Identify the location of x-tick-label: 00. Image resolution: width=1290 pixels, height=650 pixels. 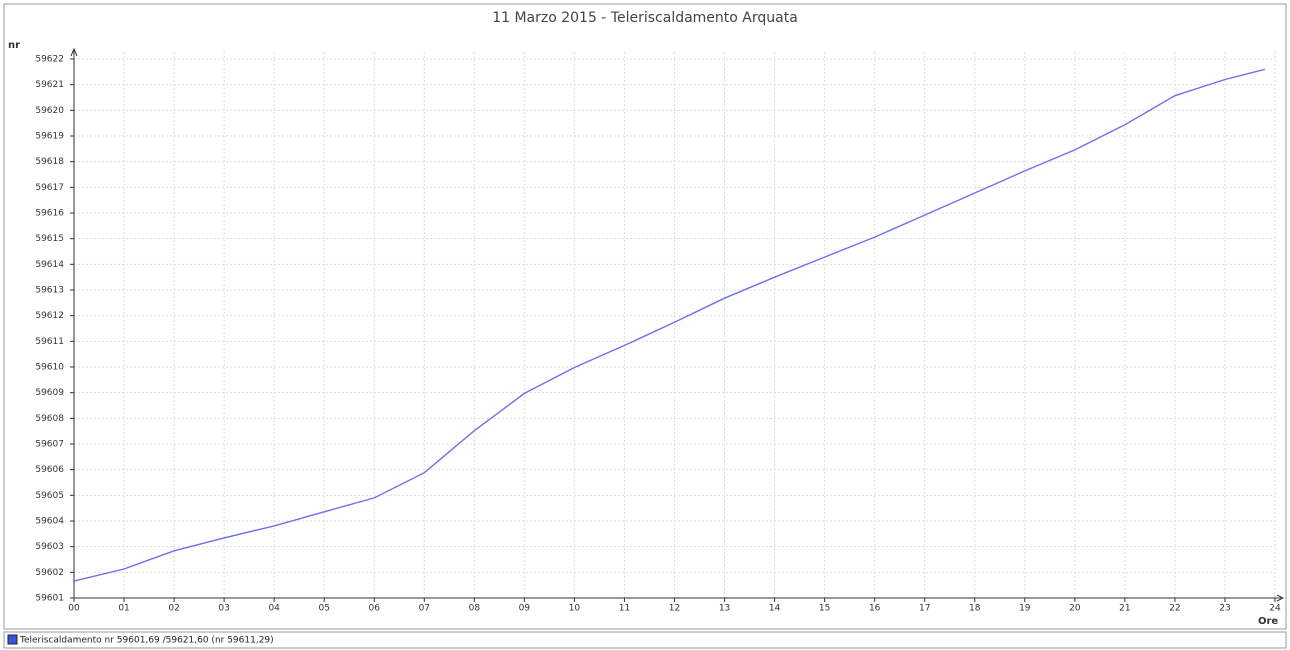
(74, 609).